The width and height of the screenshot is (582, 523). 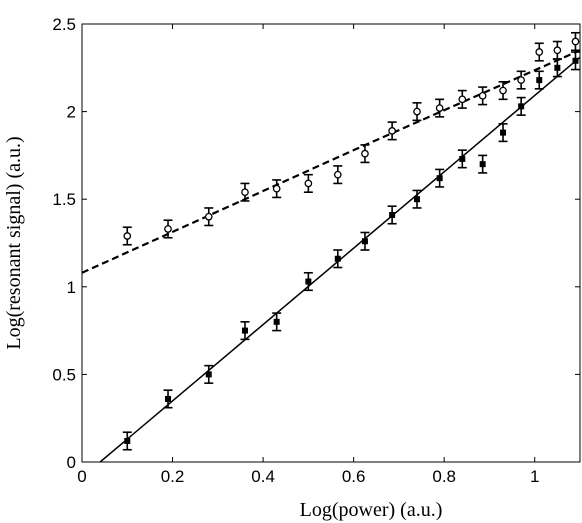 What do you see at coordinates (173, 476) in the screenshot?
I see `x-tick-label: 0.2` at bounding box center [173, 476].